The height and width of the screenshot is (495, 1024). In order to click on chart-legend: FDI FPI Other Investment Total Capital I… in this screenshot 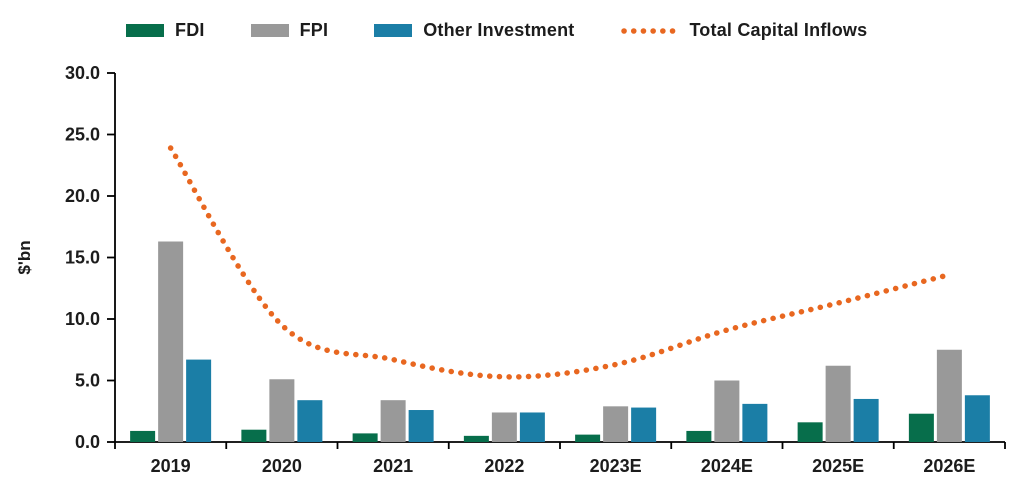, I will do `click(496, 30)`.